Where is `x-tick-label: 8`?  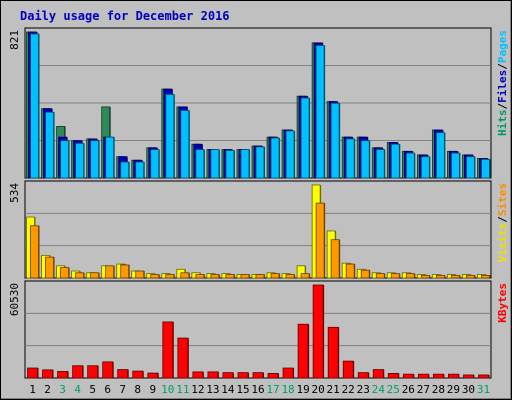
x-tick-label: 8 is located at coordinates (137, 389).